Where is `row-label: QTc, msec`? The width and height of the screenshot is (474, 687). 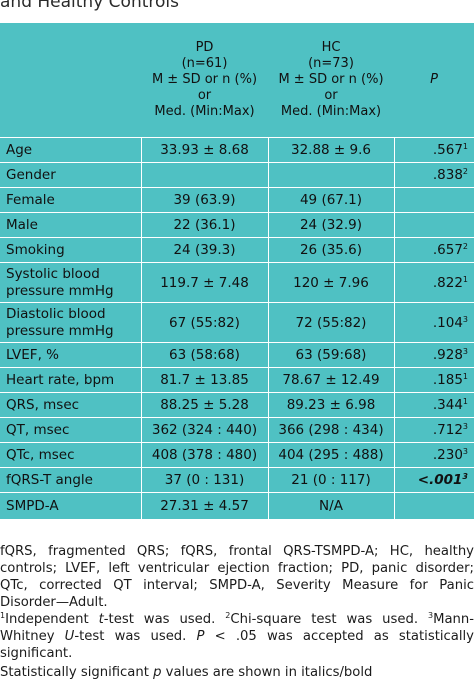
row-label: QTc, msec is located at coordinates (70, 455).